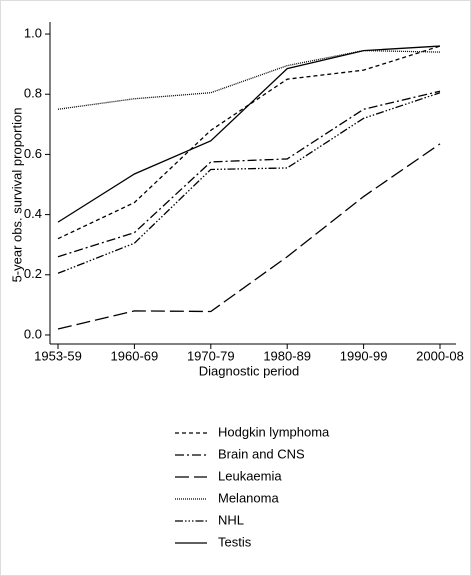 The height and width of the screenshot is (576, 471). What do you see at coordinates (33, 153) in the screenshot?
I see `y-tick-label: 0.6` at bounding box center [33, 153].